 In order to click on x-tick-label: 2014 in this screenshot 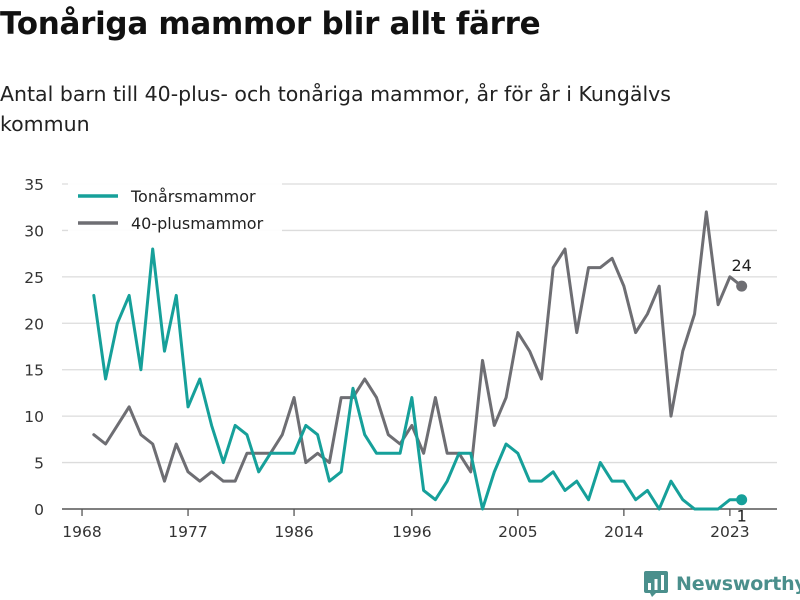, I will do `click(623, 532)`.